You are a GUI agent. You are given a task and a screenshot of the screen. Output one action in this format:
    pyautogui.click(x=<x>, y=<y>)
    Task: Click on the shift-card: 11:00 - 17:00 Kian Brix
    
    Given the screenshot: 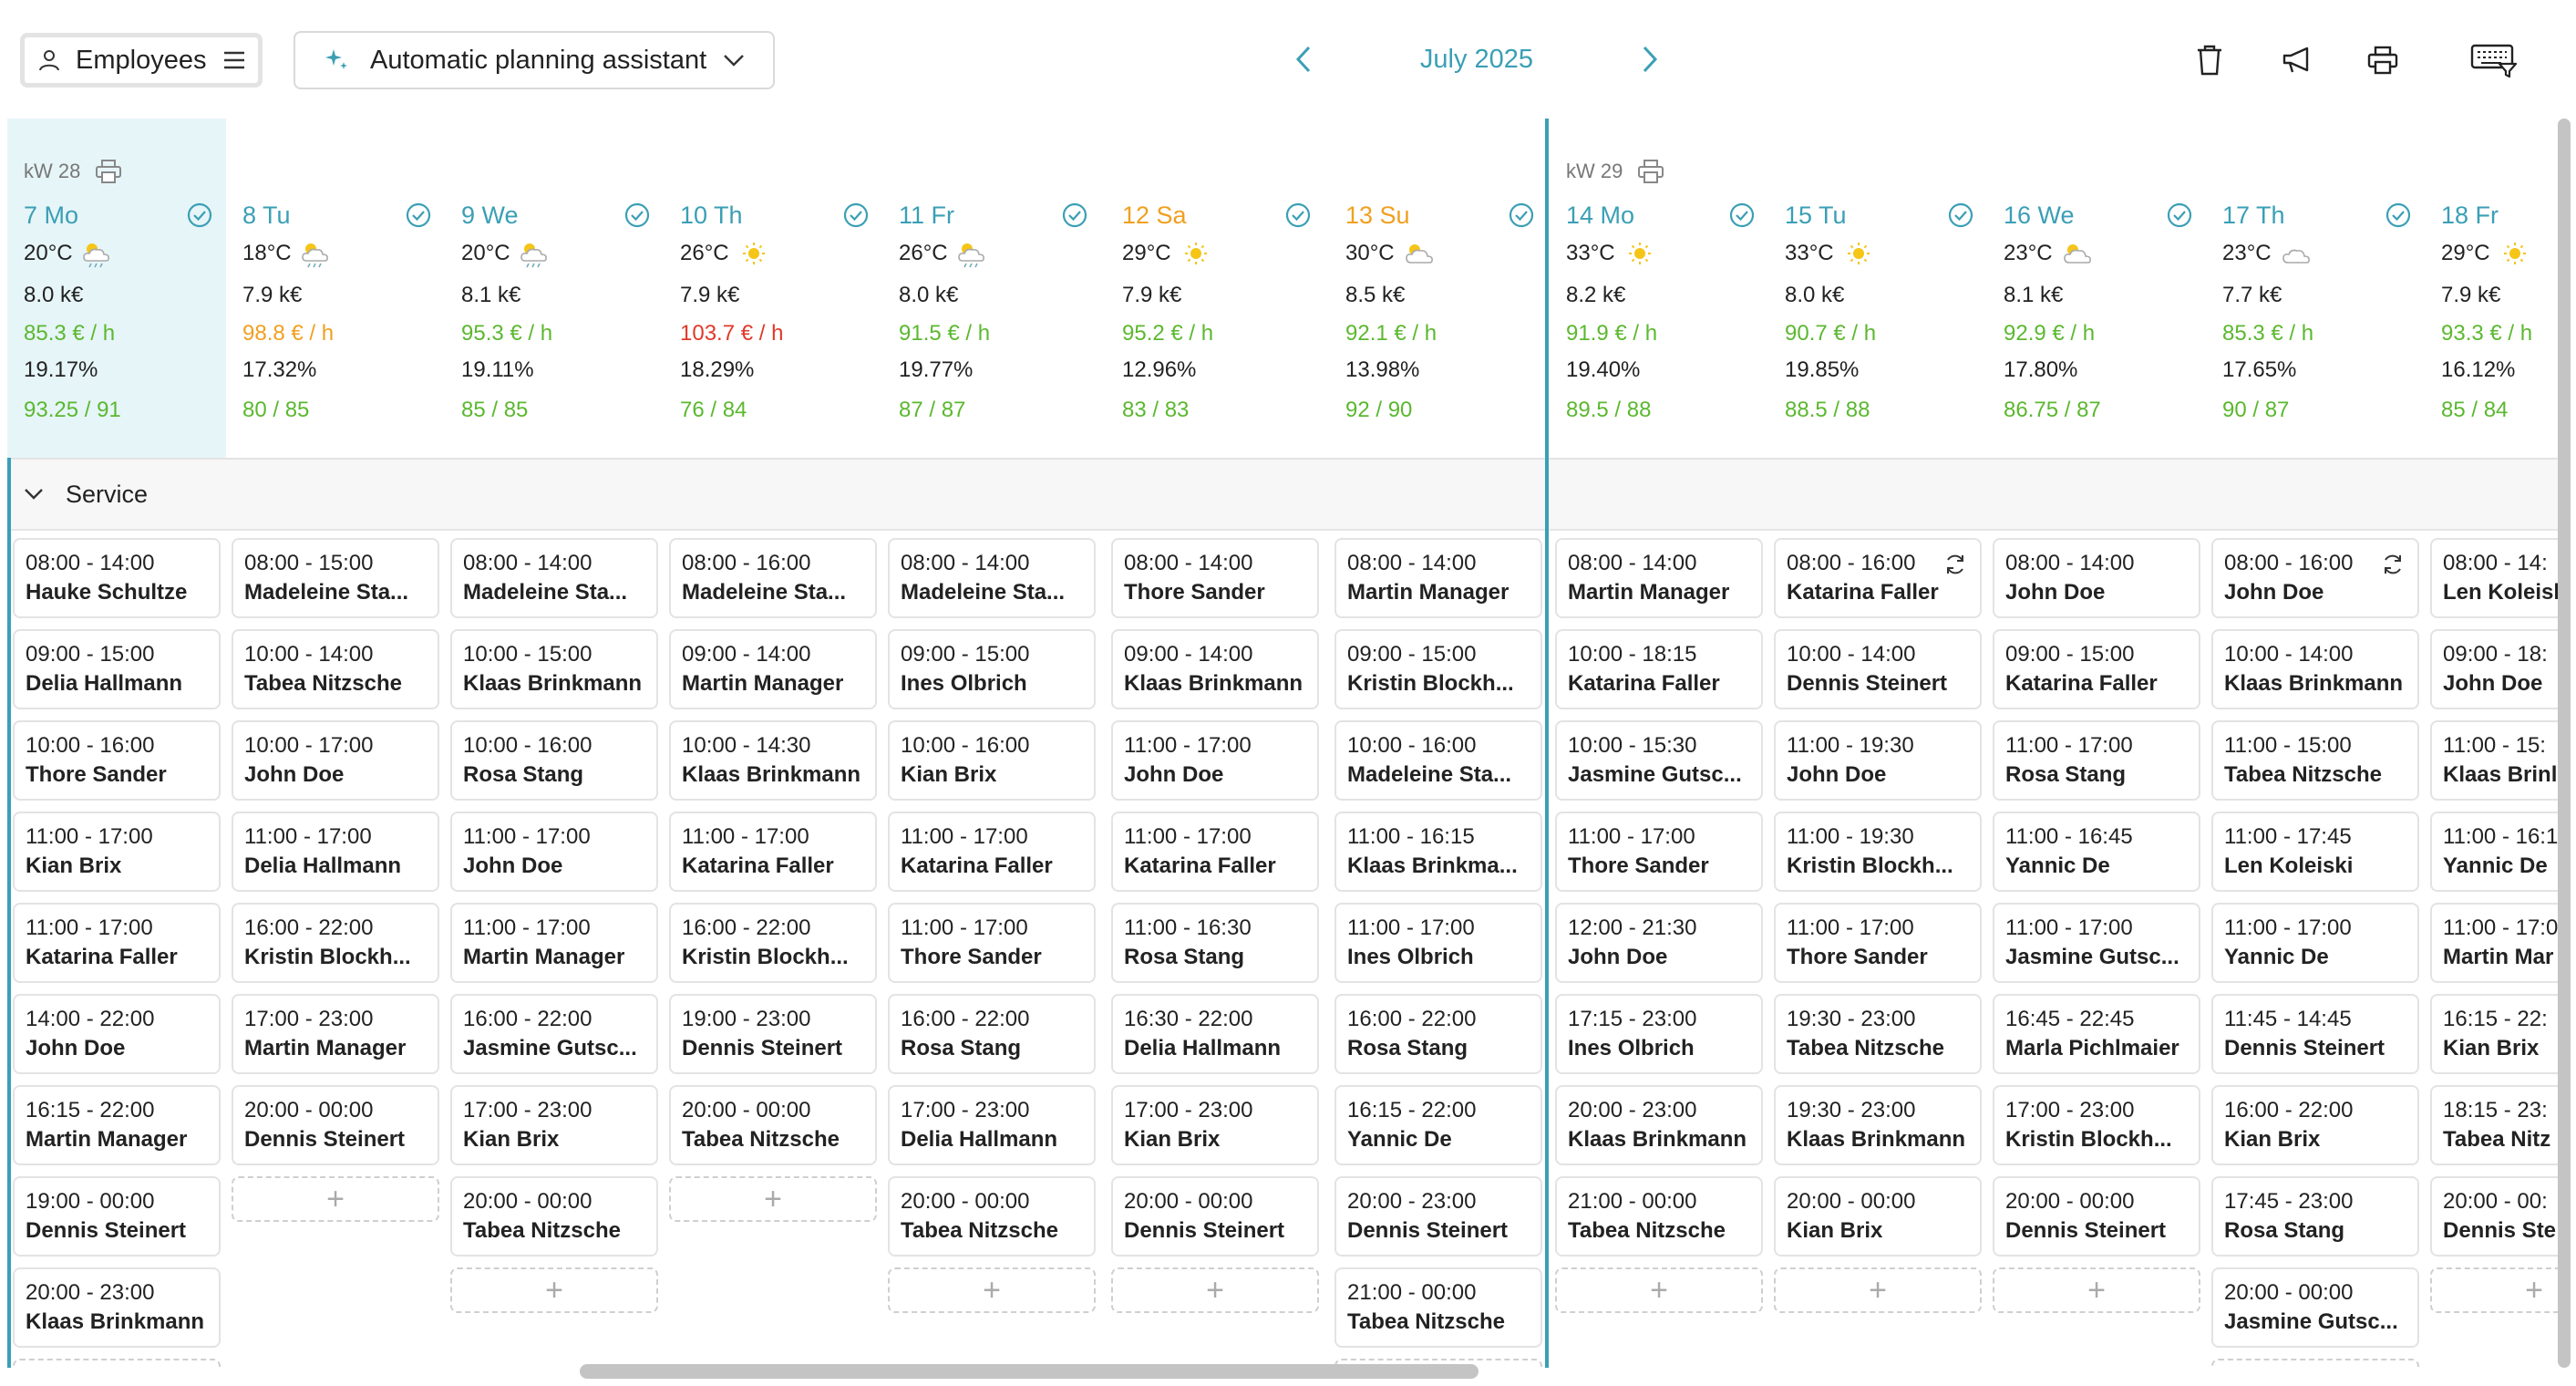 What is the action you would take?
    pyautogui.click(x=117, y=852)
    